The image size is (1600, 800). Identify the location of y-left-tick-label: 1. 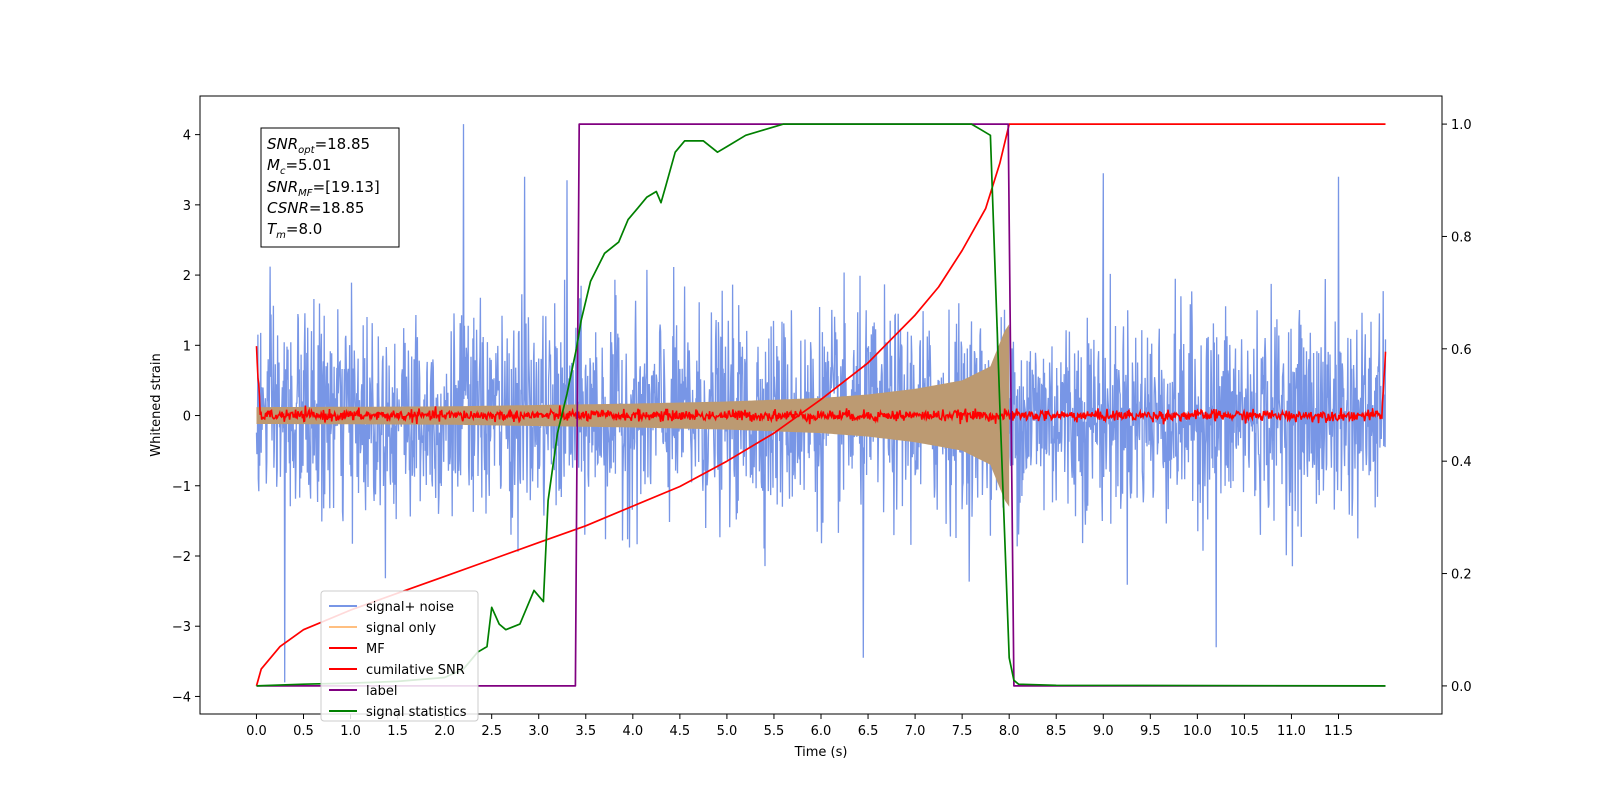
(187, 346).